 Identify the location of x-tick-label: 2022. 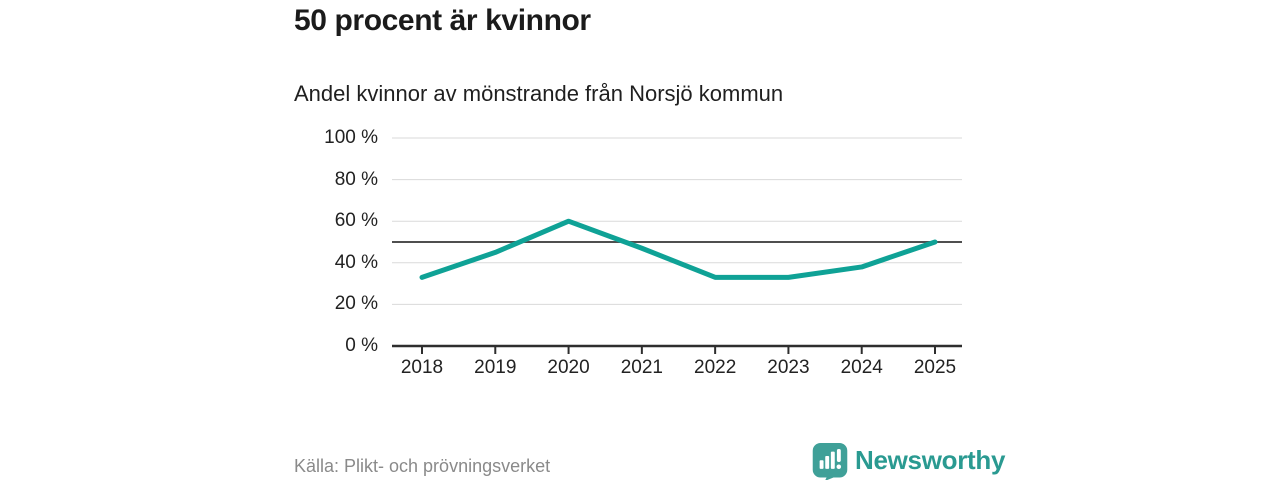
(715, 367).